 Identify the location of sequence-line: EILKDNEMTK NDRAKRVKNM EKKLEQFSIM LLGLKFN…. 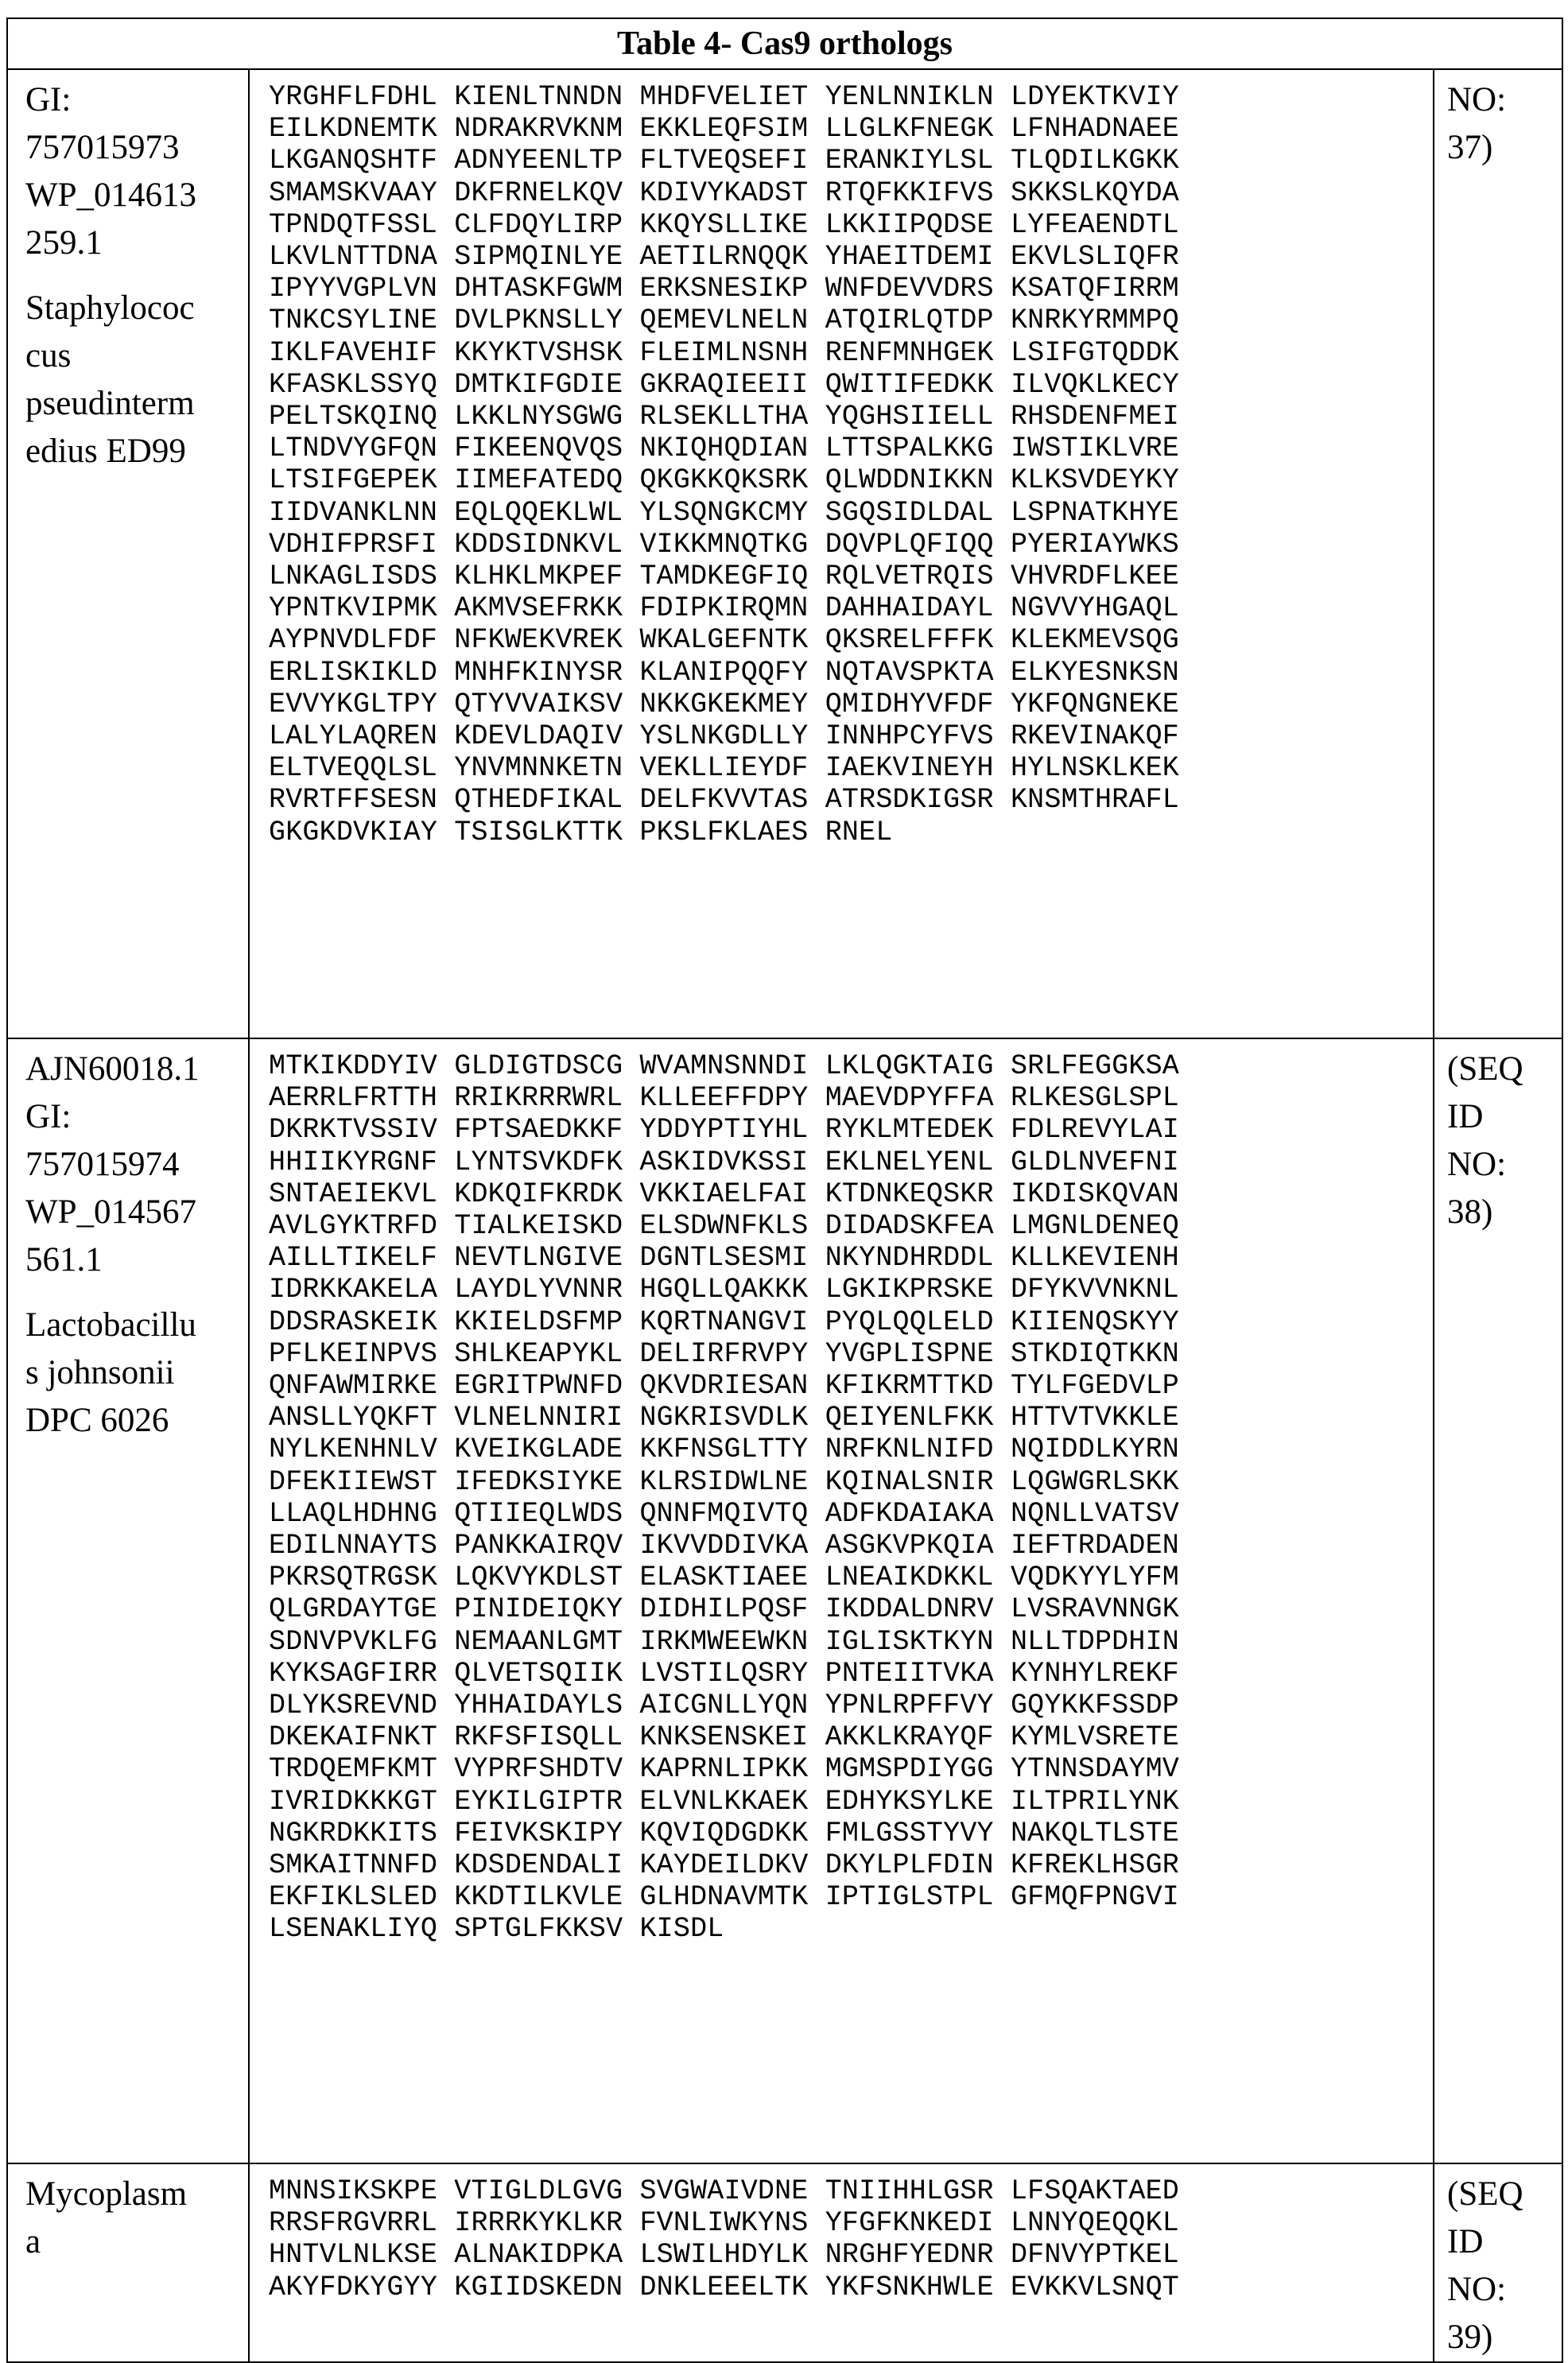
(724, 129).